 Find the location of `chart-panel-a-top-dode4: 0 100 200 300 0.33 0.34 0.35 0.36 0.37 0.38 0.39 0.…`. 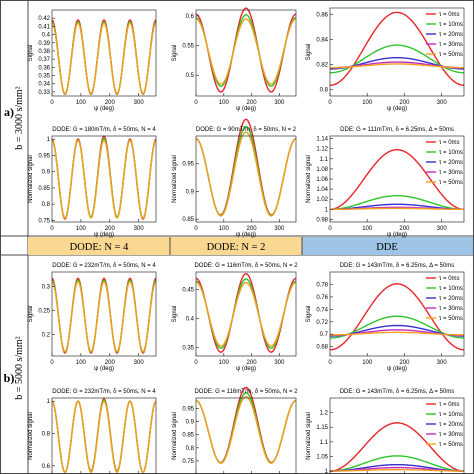

chart-panel-a-top-dode4: 0 100 200 300 0.33 0.34 0.35 0.36 0.37 0.38 0.39 0.… is located at coordinates (92, 60).